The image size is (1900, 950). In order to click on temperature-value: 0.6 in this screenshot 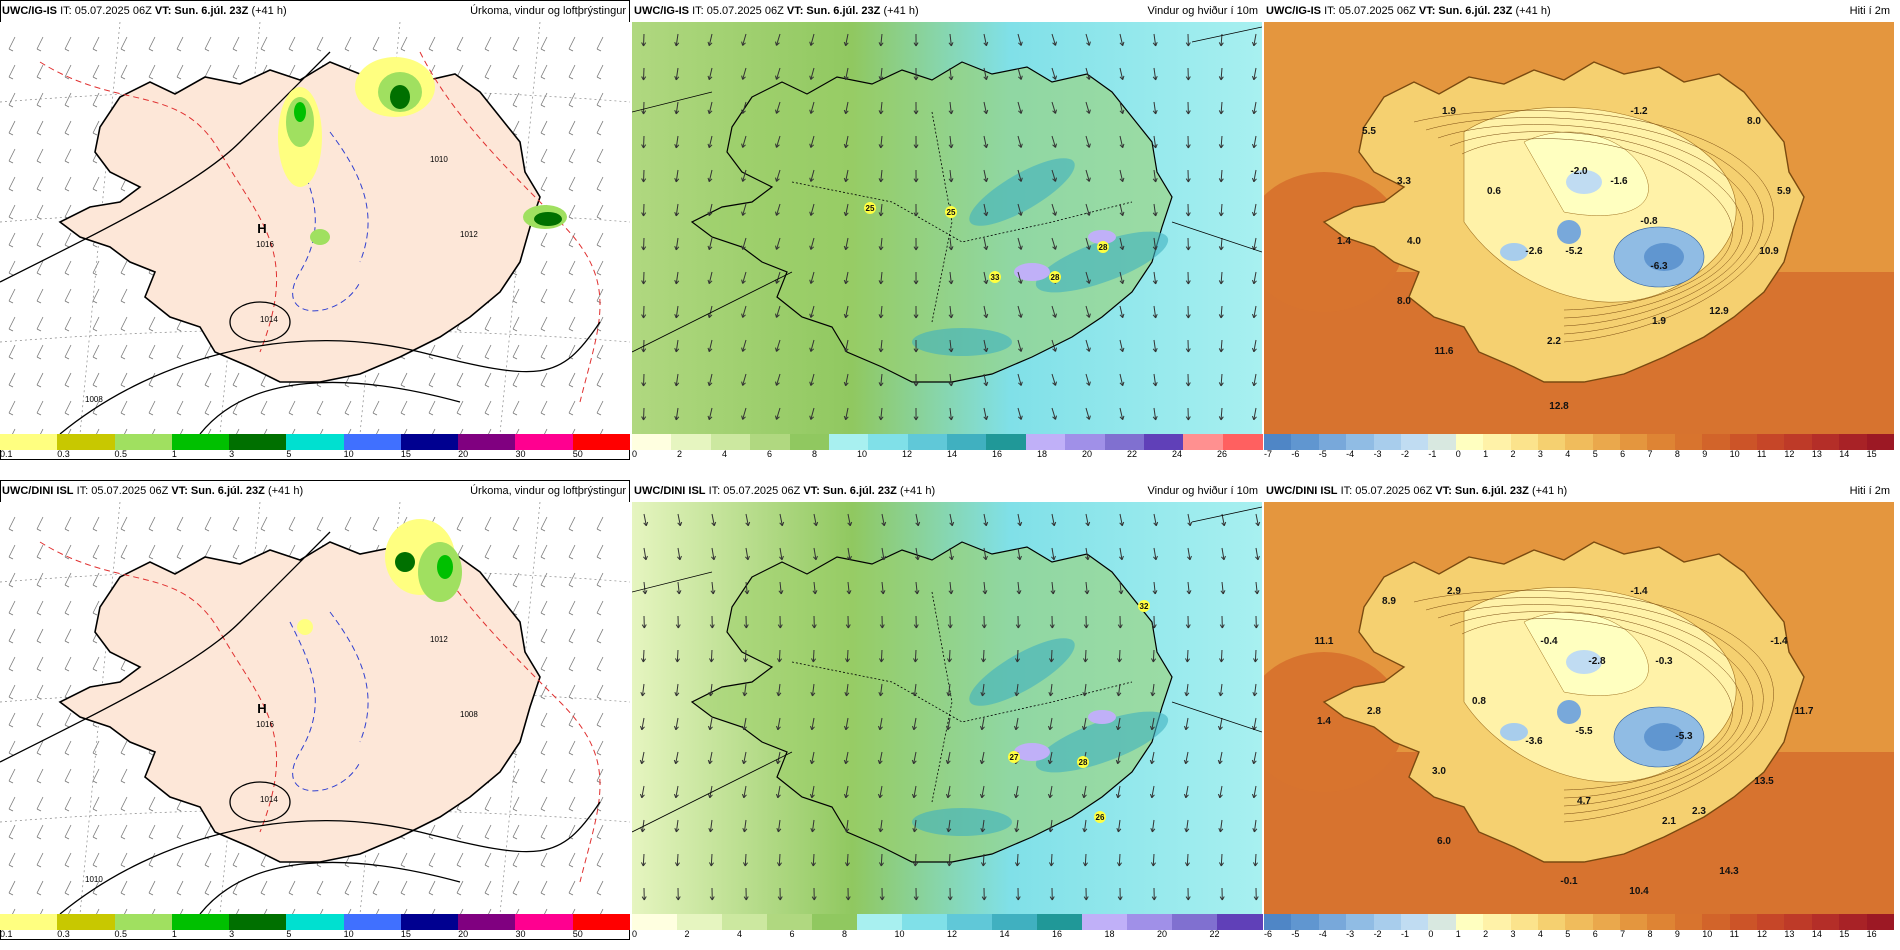, I will do `click(1494, 191)`.